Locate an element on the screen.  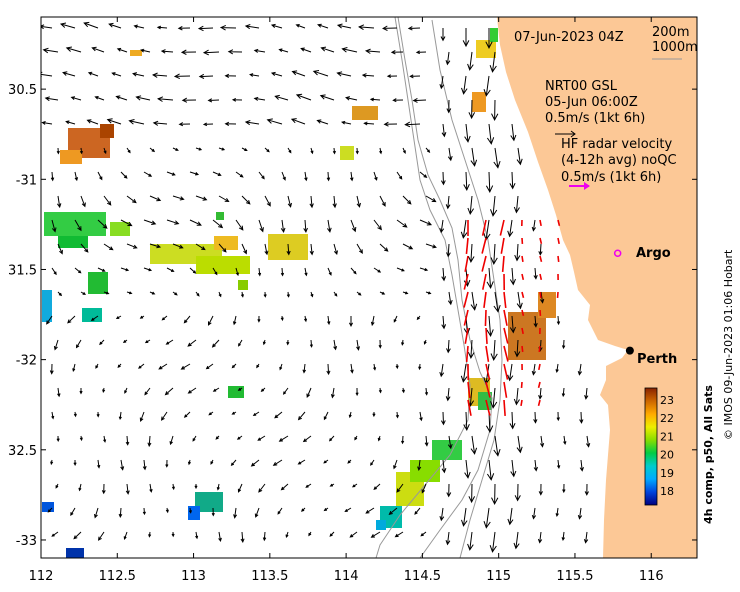
x-tick-label: 112.5 is located at coordinates (117, 576).